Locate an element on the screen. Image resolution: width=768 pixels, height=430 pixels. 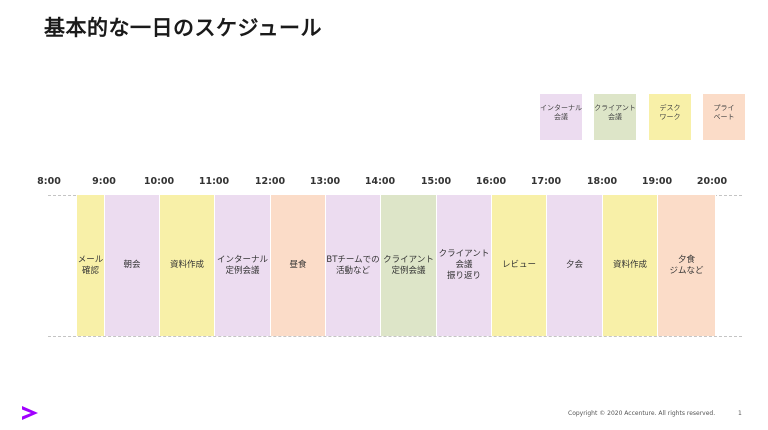
legend-private: プライ ベート is located at coordinates (724, 117).